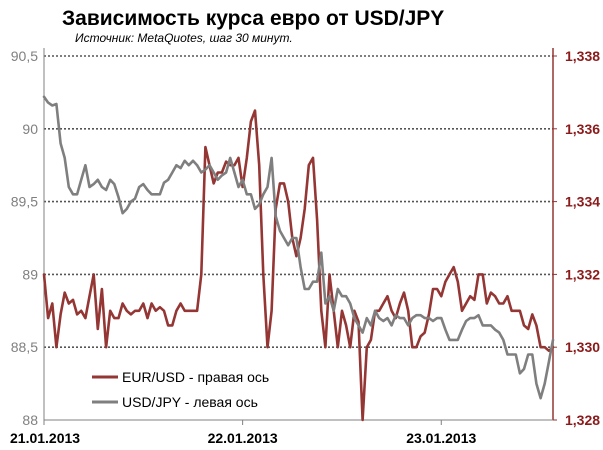 This screenshot has height=450, width=603. Describe the element at coordinates (441, 438) in the screenshot. I see `x-tick-label: 23.01.2013` at that location.